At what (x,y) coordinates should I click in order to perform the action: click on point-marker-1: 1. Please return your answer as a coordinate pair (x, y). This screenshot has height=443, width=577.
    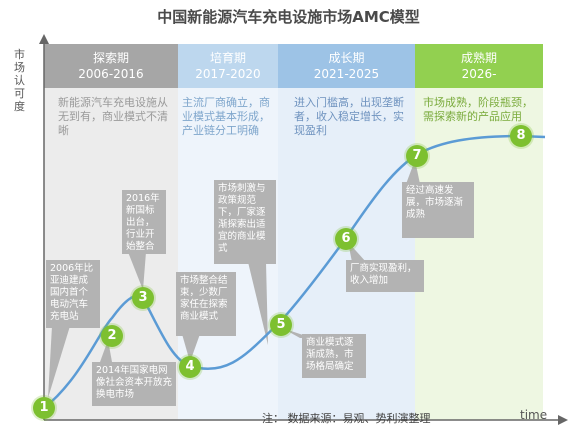
    Looking at the image, I should click on (44, 408).